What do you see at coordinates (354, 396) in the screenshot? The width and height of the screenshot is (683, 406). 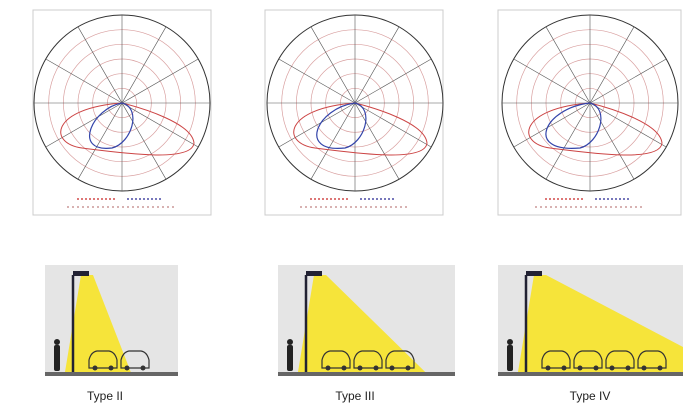 I see `panel-label: Type III` at bounding box center [354, 396].